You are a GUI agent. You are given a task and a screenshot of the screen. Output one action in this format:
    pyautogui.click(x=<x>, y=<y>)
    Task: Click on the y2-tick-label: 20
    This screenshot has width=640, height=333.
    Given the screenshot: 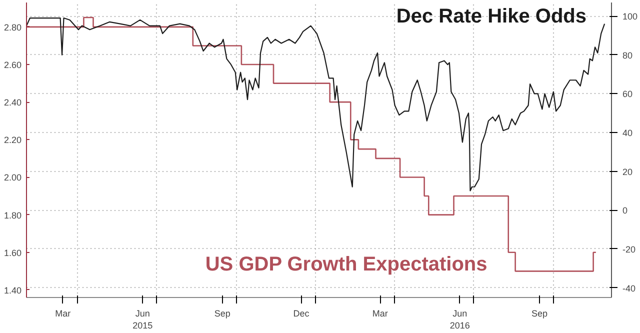 What is the action you would take?
    pyautogui.click(x=627, y=171)
    